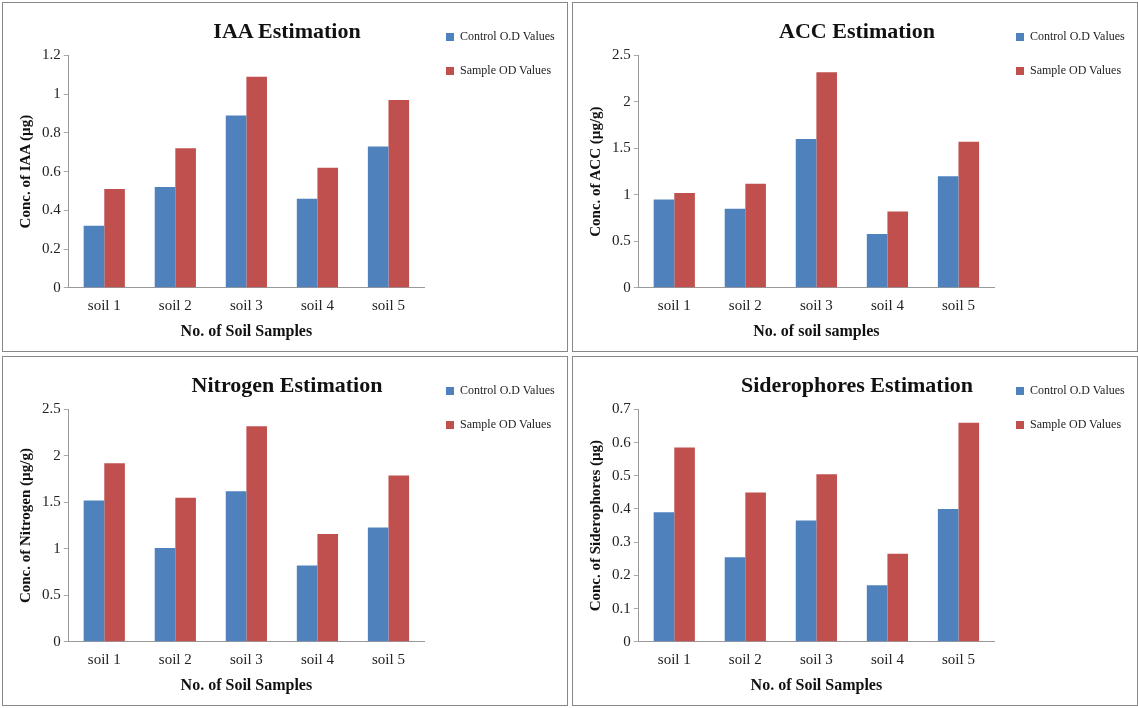 Image resolution: width=1138 pixels, height=708 pixels. Describe the element at coordinates (287, 384) in the screenshot. I see `chart-title: Nitrogen Estimation` at that location.